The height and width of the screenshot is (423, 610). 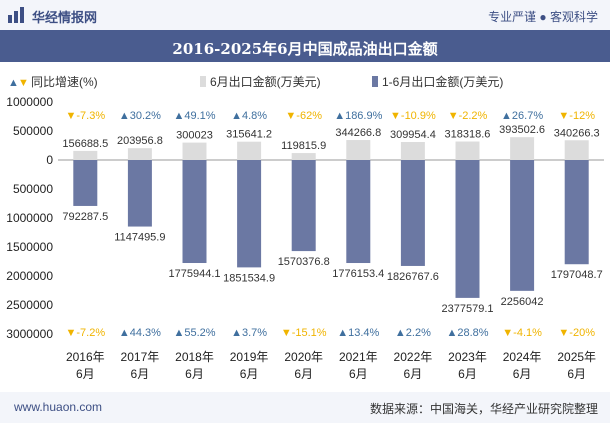 What do you see at coordinates (203, 81) in the screenshot?
I see `legend-swatch-june` at bounding box center [203, 81].